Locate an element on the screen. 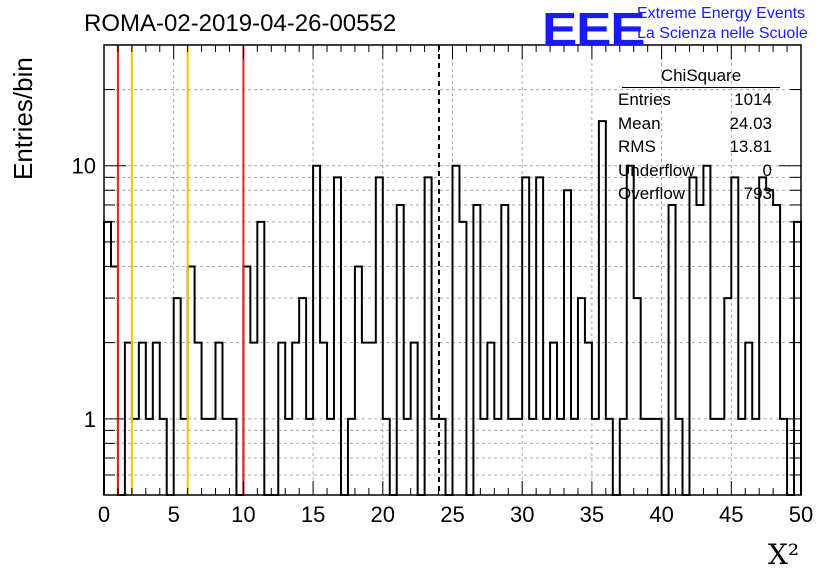  chart-title: ROMA-02-2019-04-26-00552 is located at coordinates (240, 23).